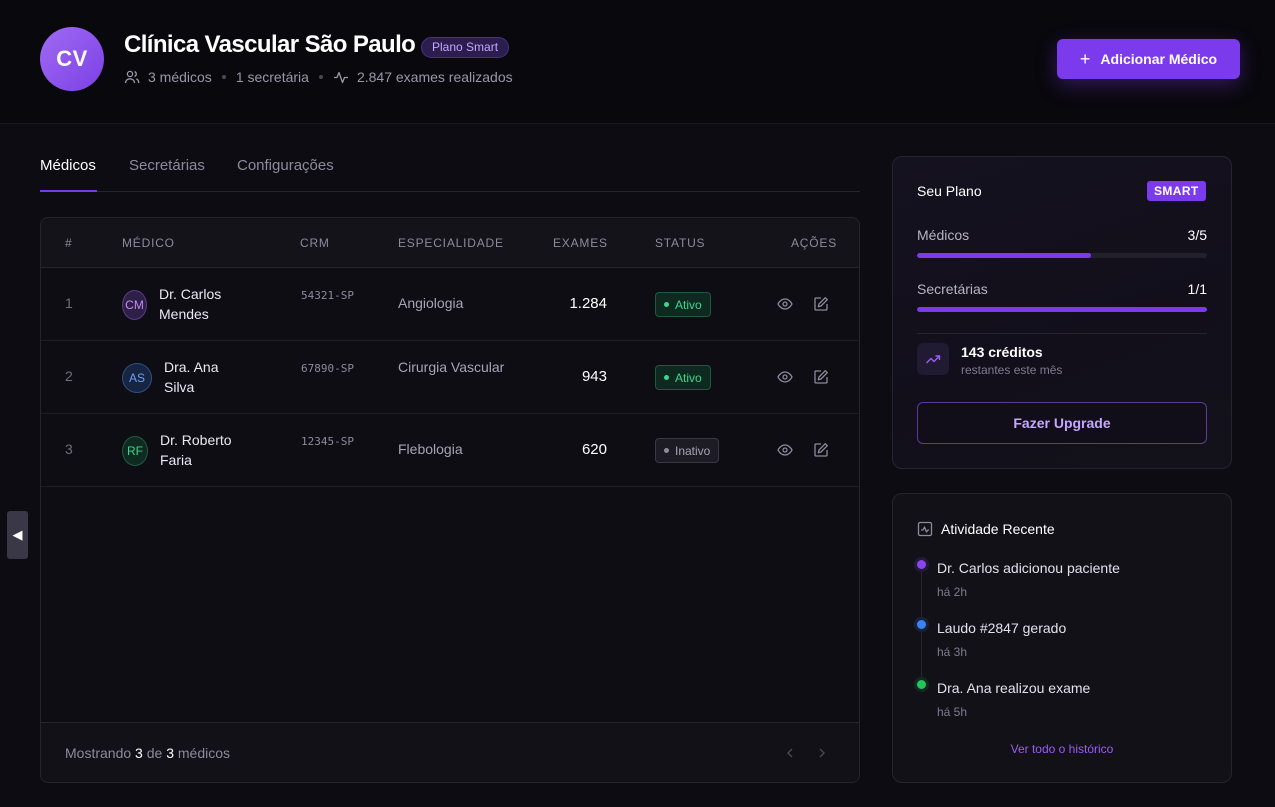 The height and width of the screenshot is (807, 1275). What do you see at coordinates (943, 235) in the screenshot?
I see `doctors-usage-label: Médicos` at bounding box center [943, 235].